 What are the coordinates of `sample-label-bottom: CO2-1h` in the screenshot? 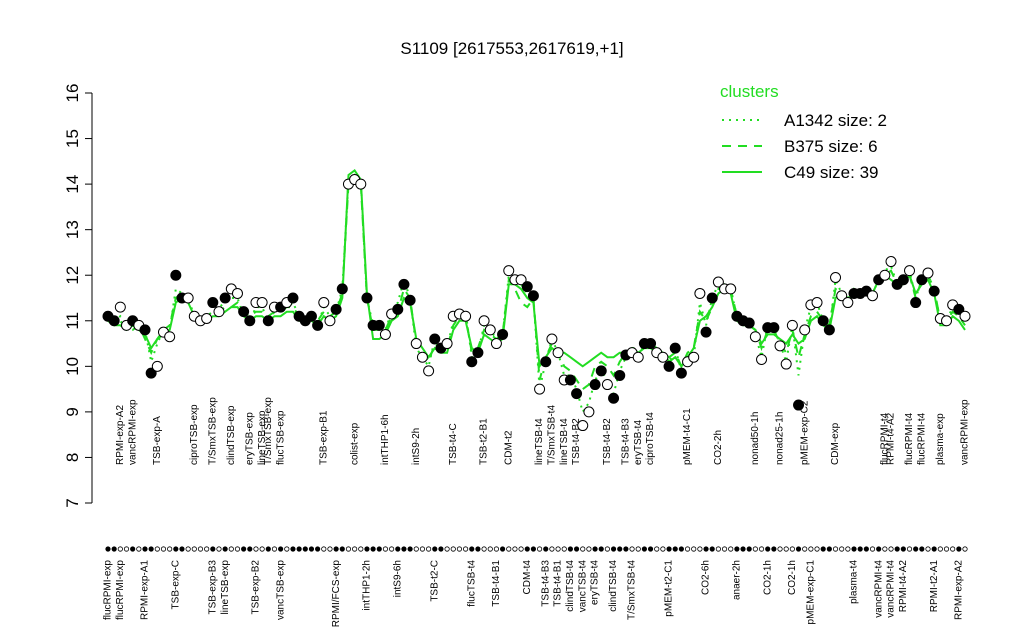 It's located at (792, 577).